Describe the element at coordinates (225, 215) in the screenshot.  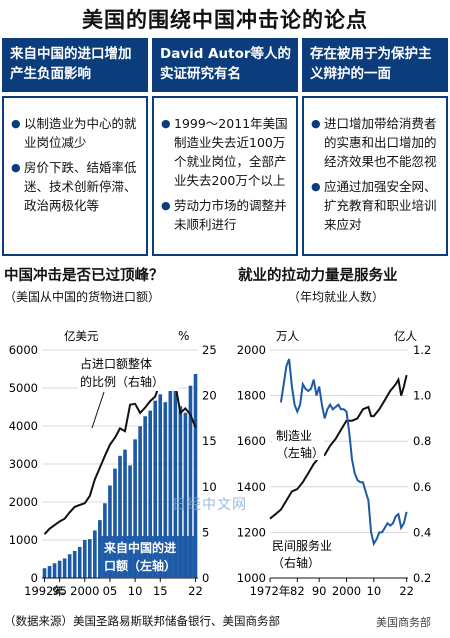
I see `list-item: 劳动力市场的调整并未顺利进行` at that location.